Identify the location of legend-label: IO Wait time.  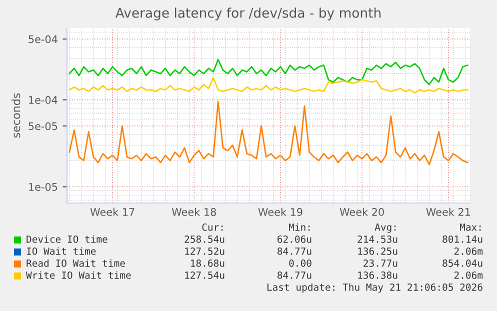
(61, 251).